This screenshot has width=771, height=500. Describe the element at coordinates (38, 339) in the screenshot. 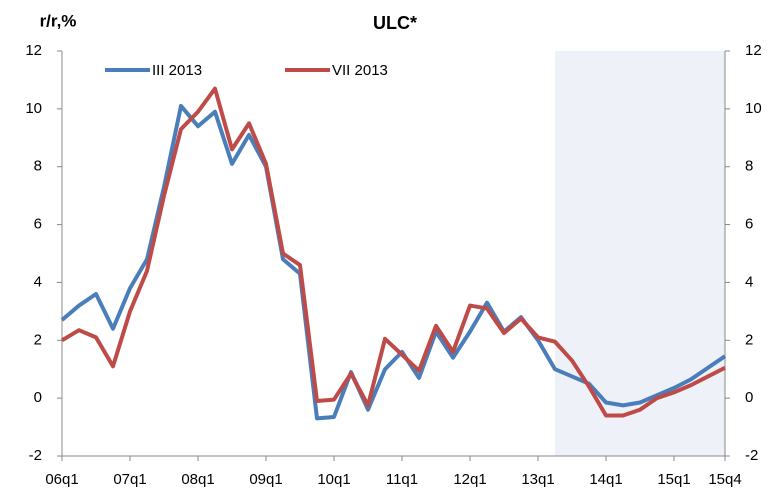

I see `y-tick-label: 2` at that location.